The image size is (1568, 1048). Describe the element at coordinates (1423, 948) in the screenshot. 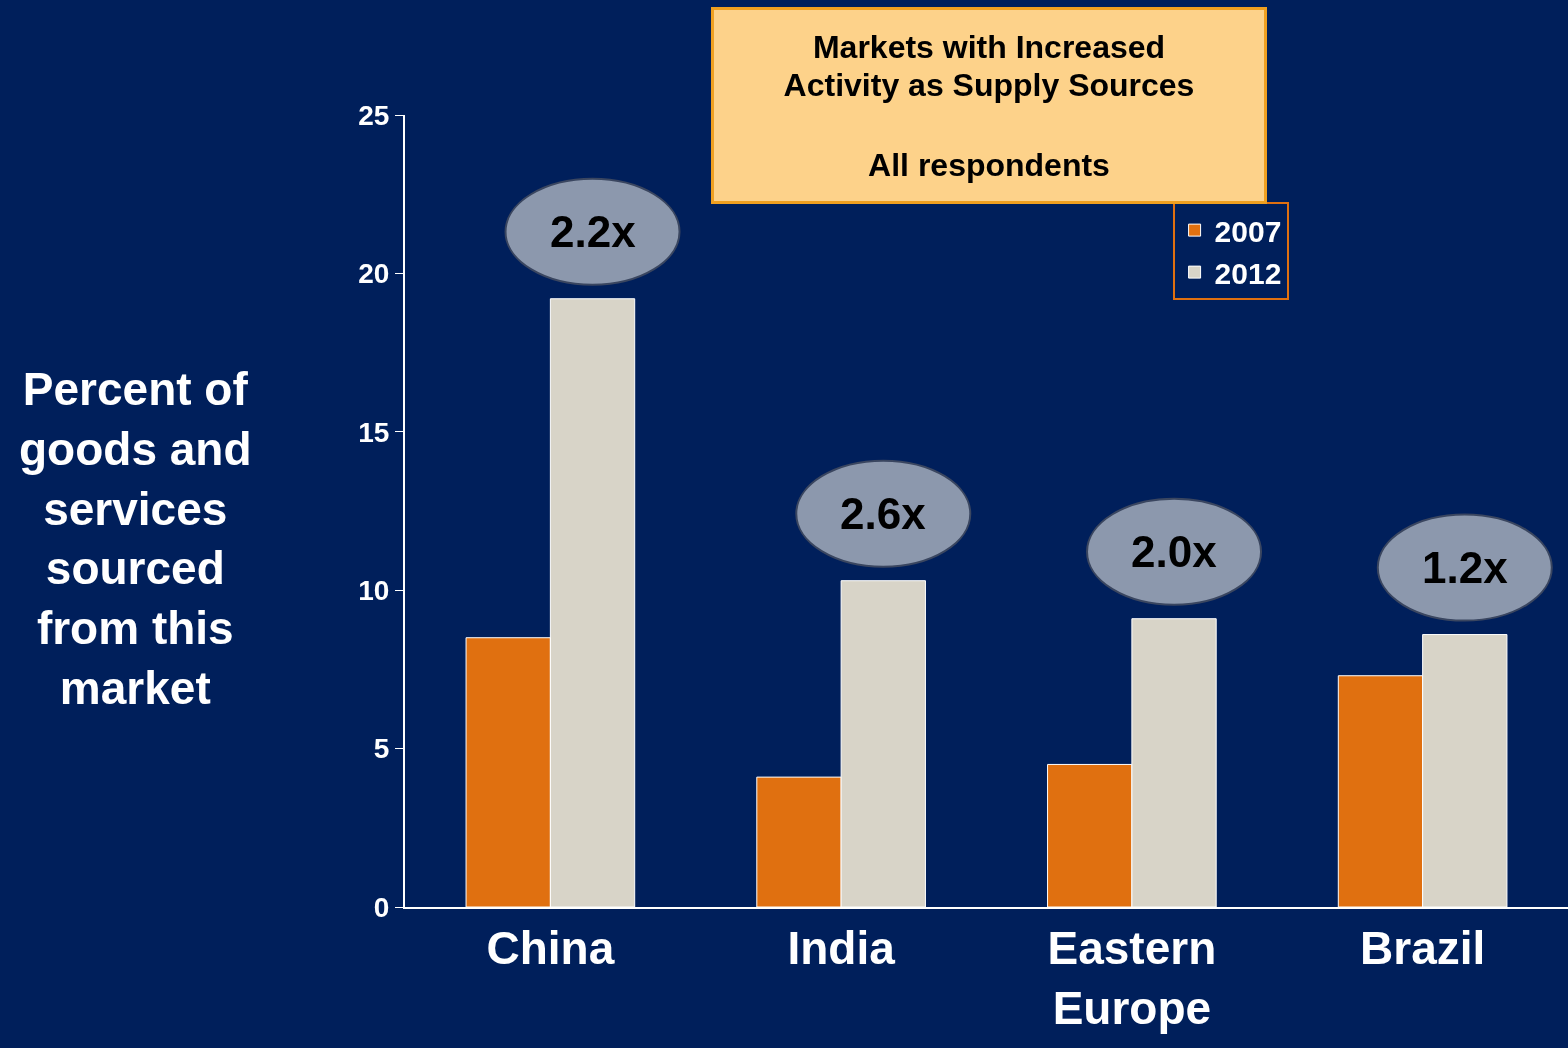

I see `x-tick-label: Brazil` at that location.